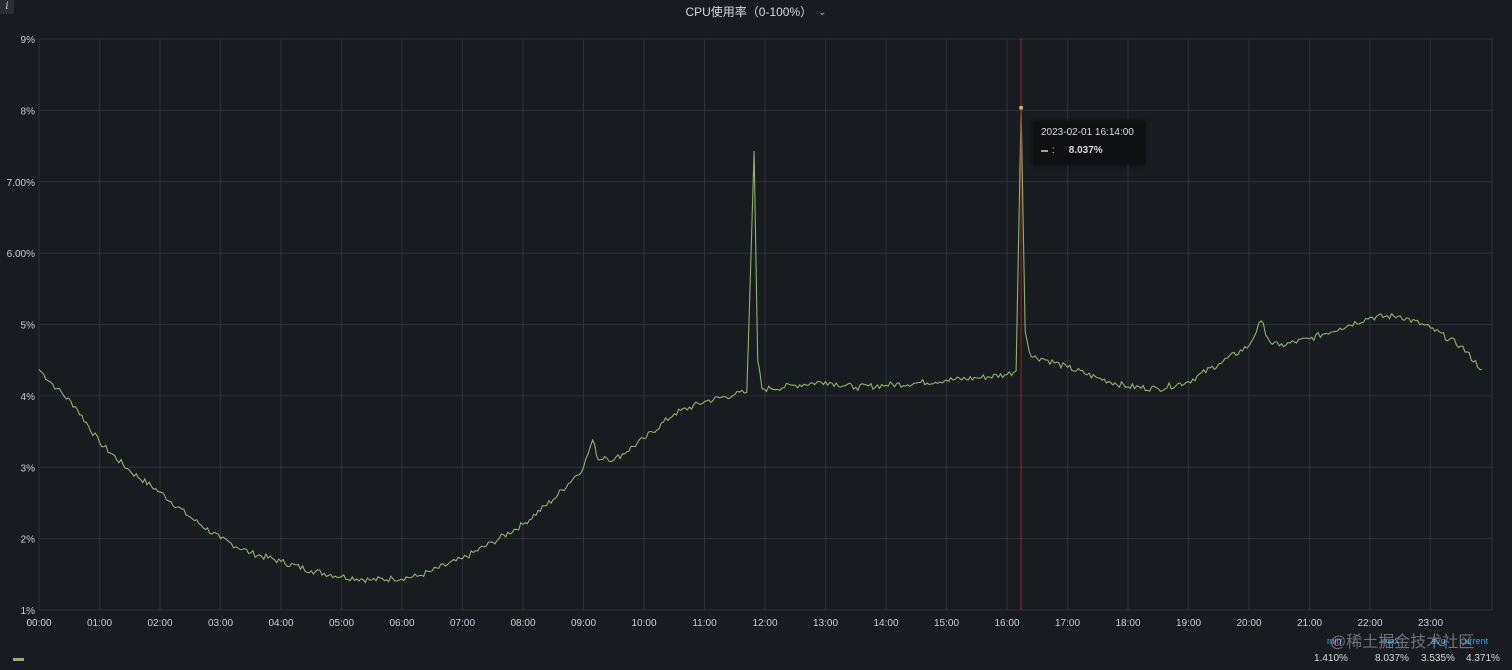  Describe the element at coordinates (341, 623) in the screenshot. I see `x-tick-label: 05:00` at that location.